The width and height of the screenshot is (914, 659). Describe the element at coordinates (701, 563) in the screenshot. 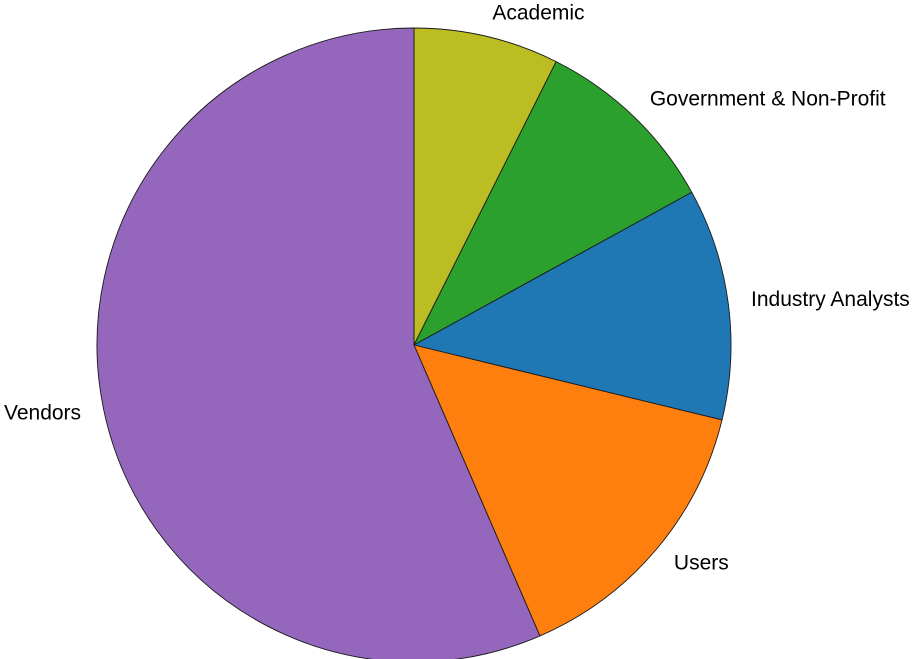

I see `pie-label-users: Users` at that location.